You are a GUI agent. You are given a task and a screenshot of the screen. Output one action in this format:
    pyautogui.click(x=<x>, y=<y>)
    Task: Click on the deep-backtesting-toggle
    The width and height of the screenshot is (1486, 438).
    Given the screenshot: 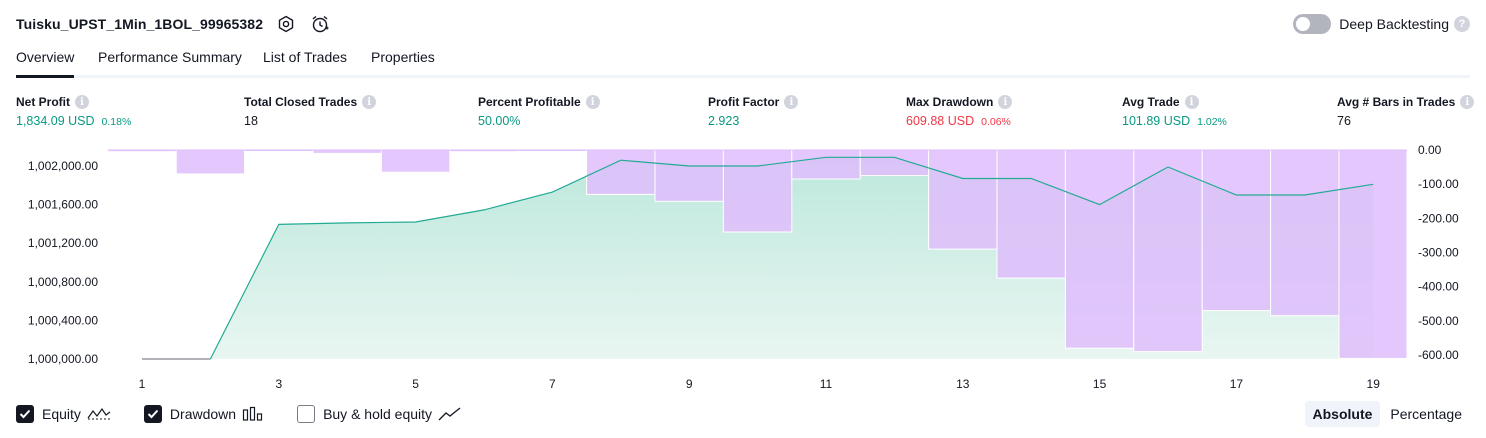 What is the action you would take?
    pyautogui.click(x=1312, y=24)
    